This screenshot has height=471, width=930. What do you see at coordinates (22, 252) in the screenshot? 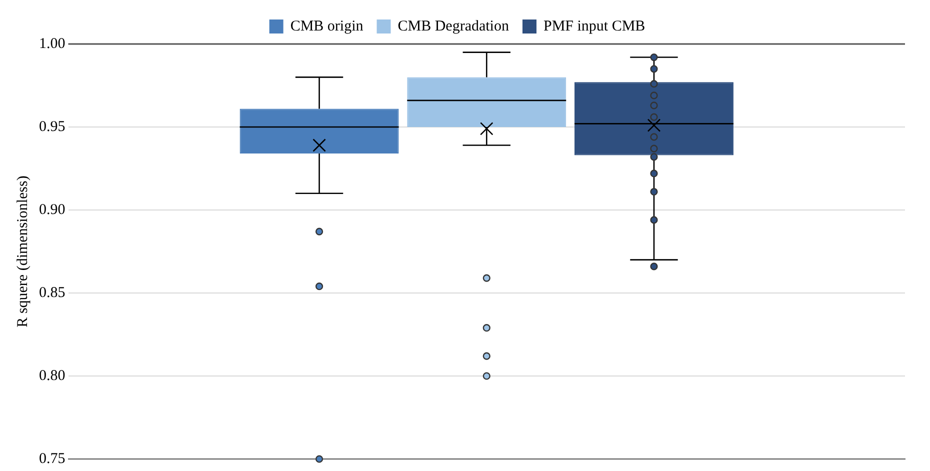
I see `y-axis-title: R squere (dimensionless)` at bounding box center [22, 252].